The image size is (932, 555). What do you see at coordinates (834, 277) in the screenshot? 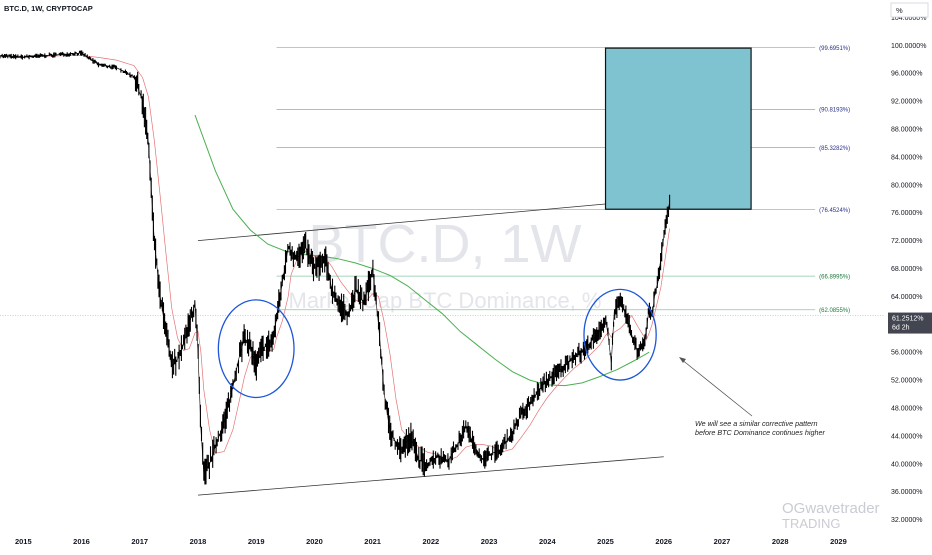
I see `fib-level-label: (66.8995%)` at bounding box center [834, 277].